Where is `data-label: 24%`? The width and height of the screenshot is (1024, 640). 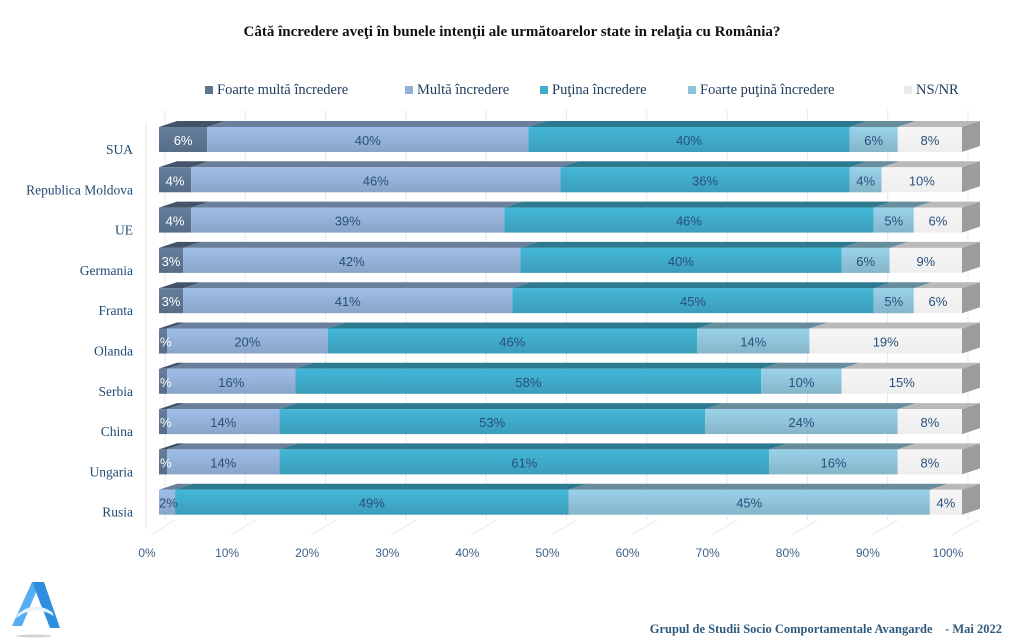 data-label: 24% is located at coordinates (801, 422).